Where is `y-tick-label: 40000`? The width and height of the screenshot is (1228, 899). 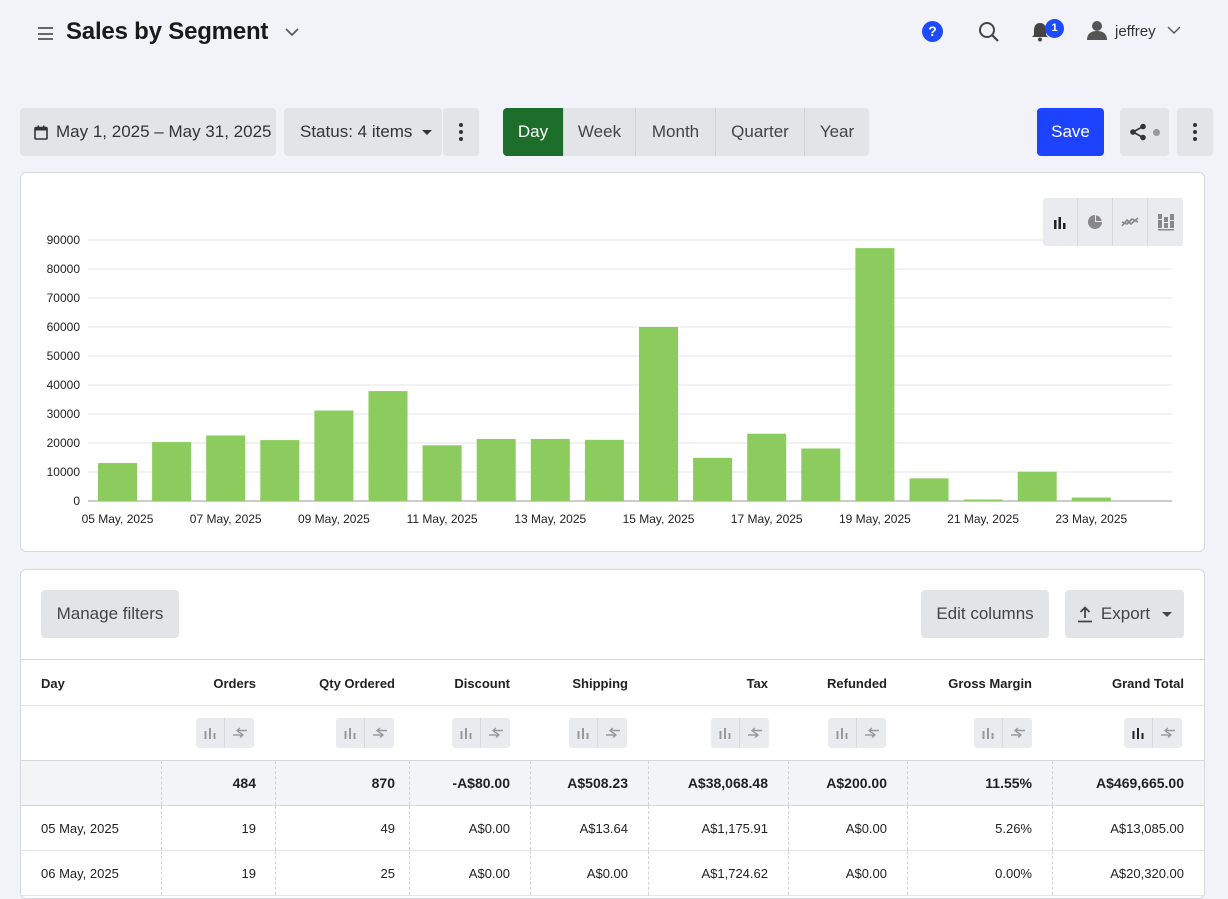 y-tick-label: 40000 is located at coordinates (64, 385).